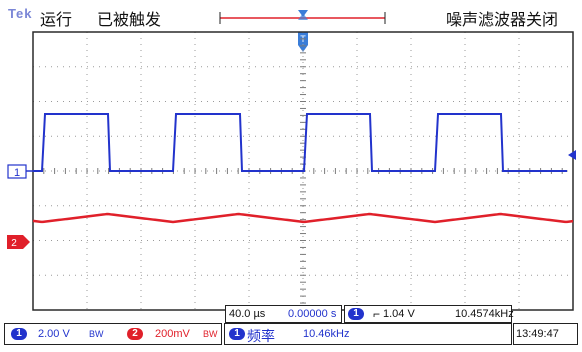 The height and width of the screenshot is (352, 582). I want to click on status-bar: Tek 运行 已被触发 噪声滤波器关闭, so click(291, 15).